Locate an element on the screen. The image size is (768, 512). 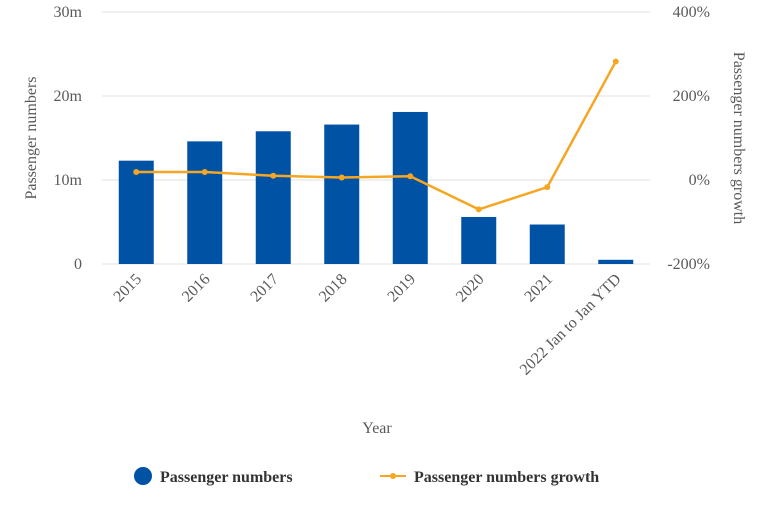
x-tick-label: 2021 is located at coordinates (538, 288).